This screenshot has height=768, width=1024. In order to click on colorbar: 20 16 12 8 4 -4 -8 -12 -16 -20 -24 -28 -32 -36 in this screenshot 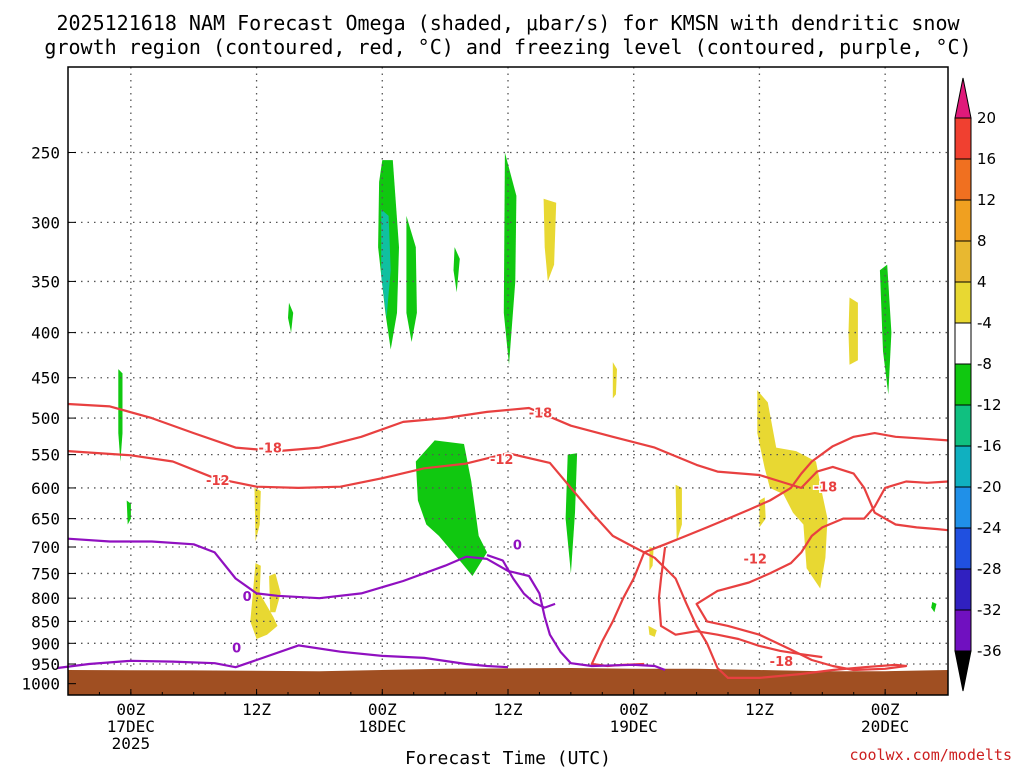, I will do `click(978, 384)`.